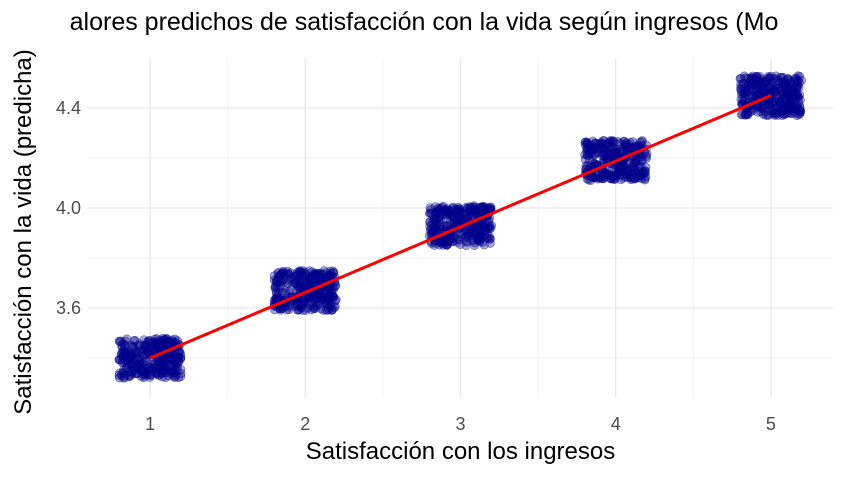  Describe the element at coordinates (68, 108) in the screenshot. I see `y-tick-label: 4.4` at that location.